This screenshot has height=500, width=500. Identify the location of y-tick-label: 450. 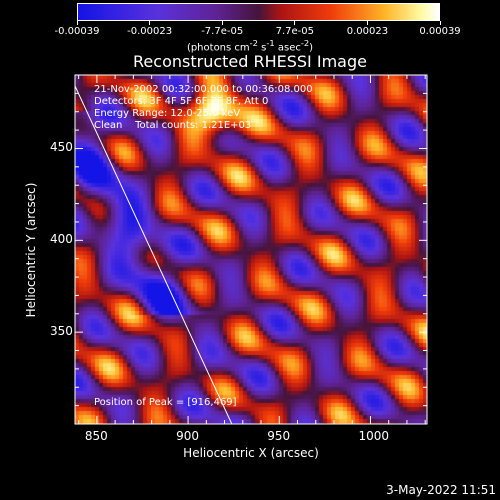
(61, 147).